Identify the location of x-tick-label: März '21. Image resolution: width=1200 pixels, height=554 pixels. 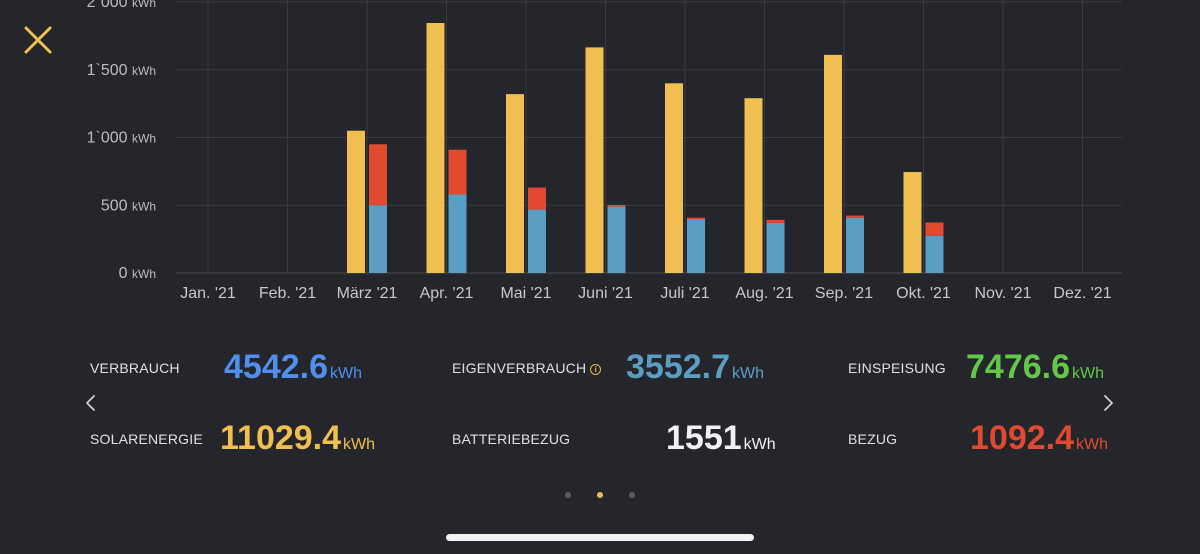
(367, 293).